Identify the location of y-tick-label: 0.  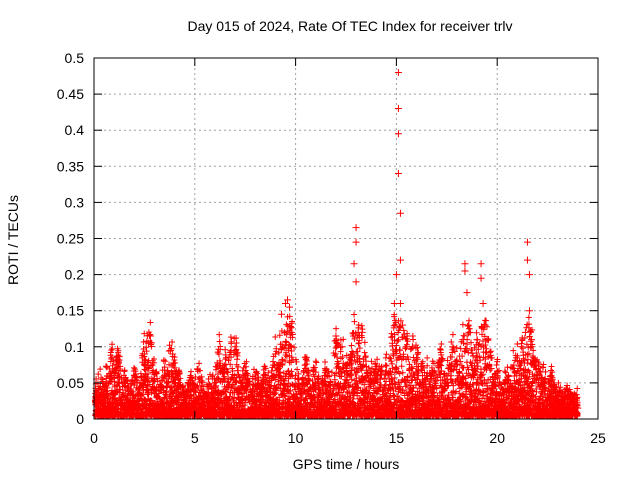
(80, 419).